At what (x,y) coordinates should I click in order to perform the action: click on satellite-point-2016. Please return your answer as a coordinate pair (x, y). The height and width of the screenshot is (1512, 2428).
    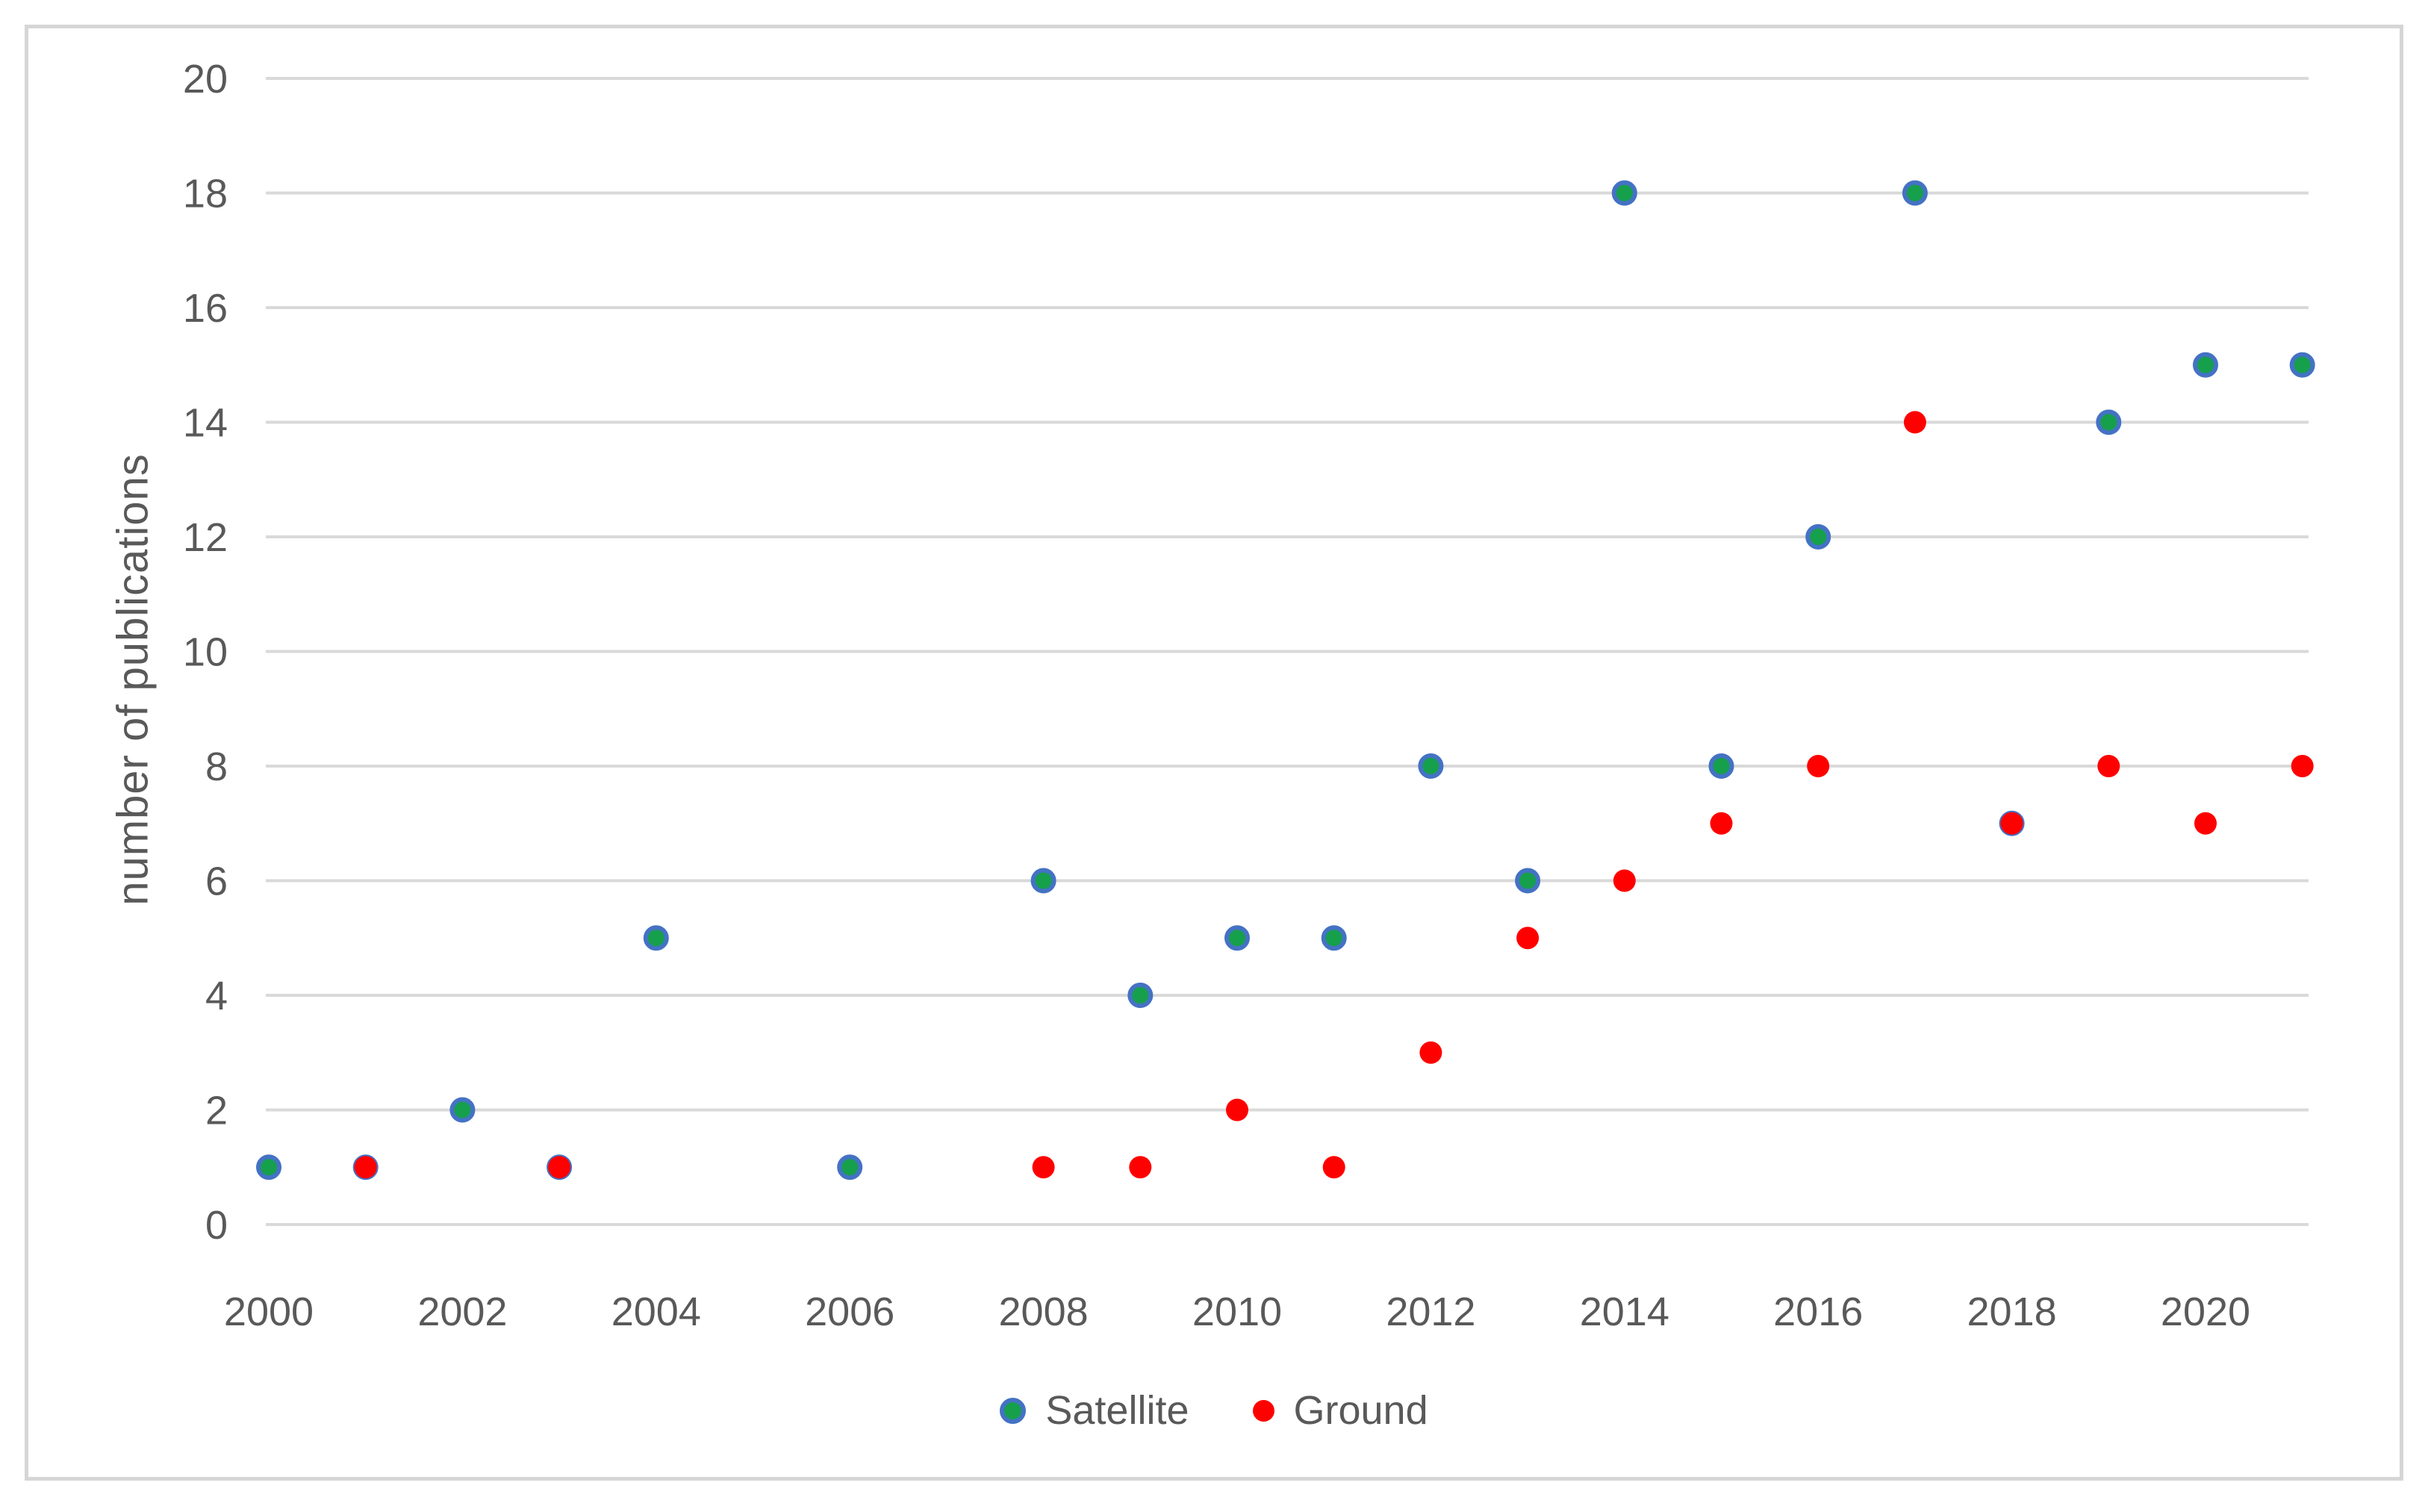
    Looking at the image, I should click on (1818, 537).